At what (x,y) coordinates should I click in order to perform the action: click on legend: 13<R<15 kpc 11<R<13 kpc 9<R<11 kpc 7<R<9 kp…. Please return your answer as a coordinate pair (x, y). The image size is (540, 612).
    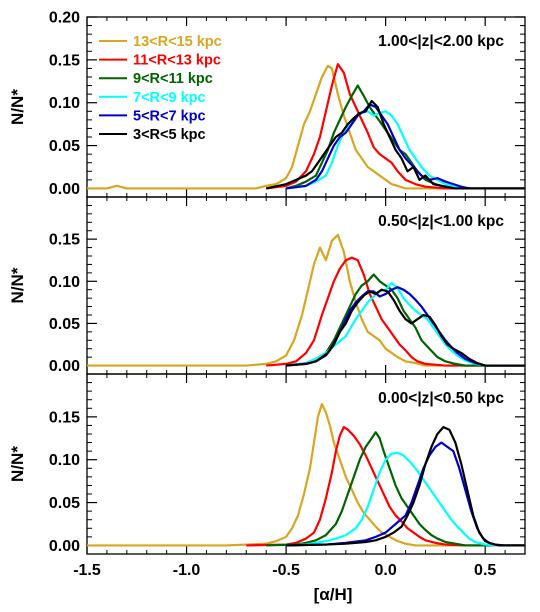
    Looking at the image, I should click on (160, 88).